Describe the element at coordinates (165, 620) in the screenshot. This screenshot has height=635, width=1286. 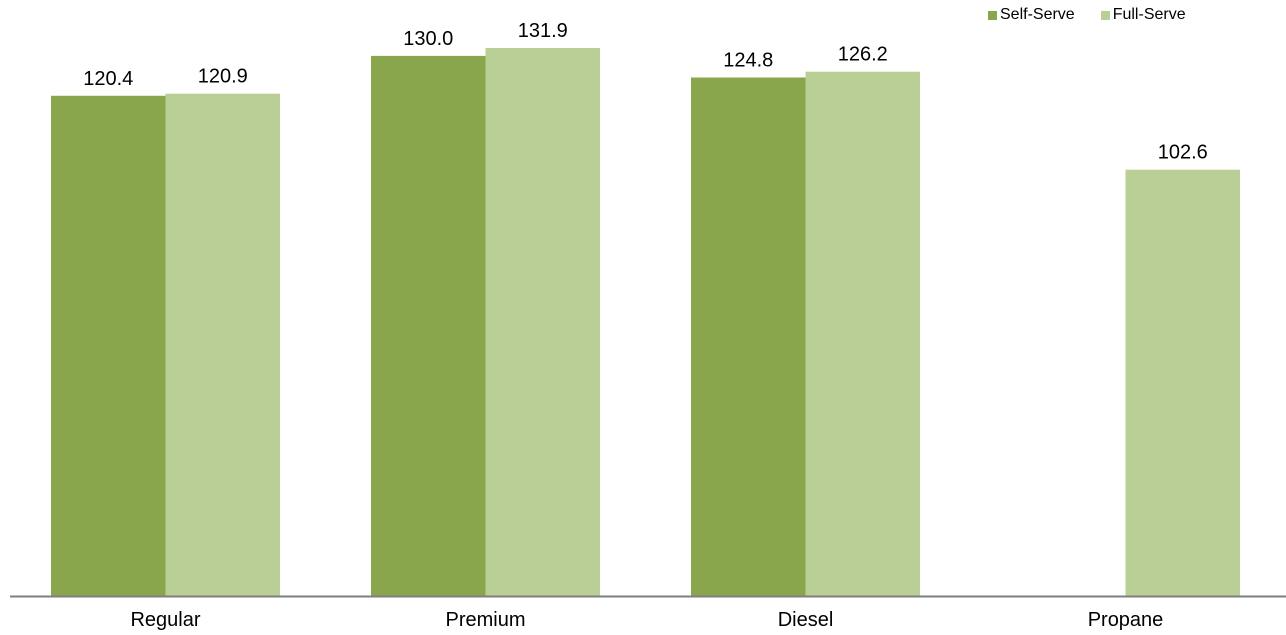
I see `x-tick-label-regular: Regular` at that location.